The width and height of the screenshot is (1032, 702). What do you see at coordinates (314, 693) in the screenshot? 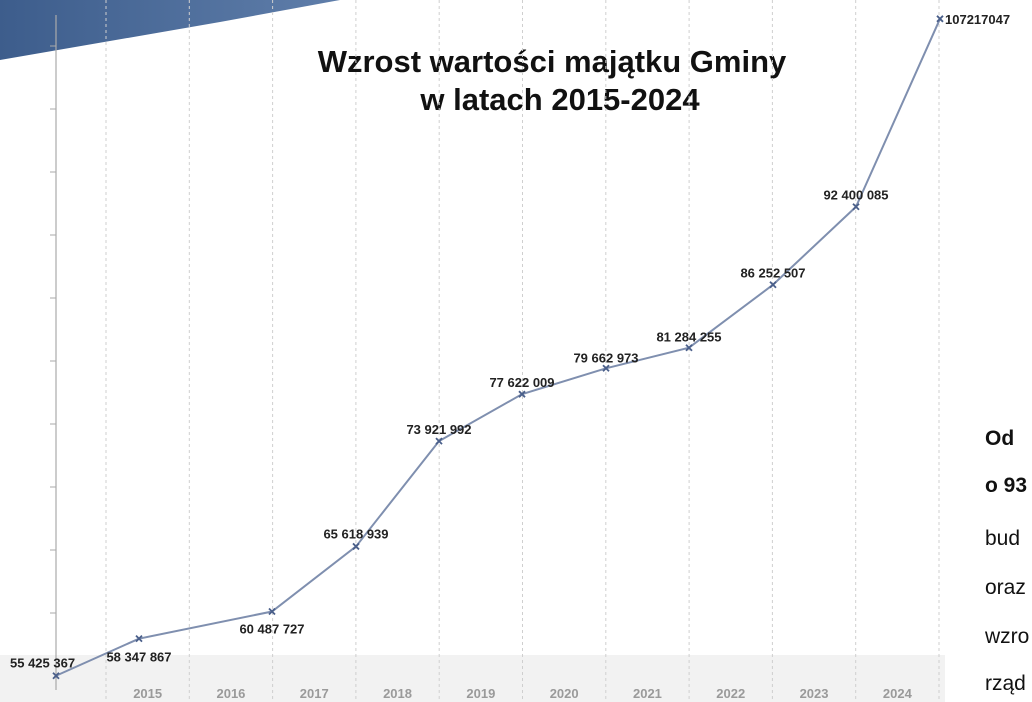
I see `x-tick-label: 2017` at bounding box center [314, 693].